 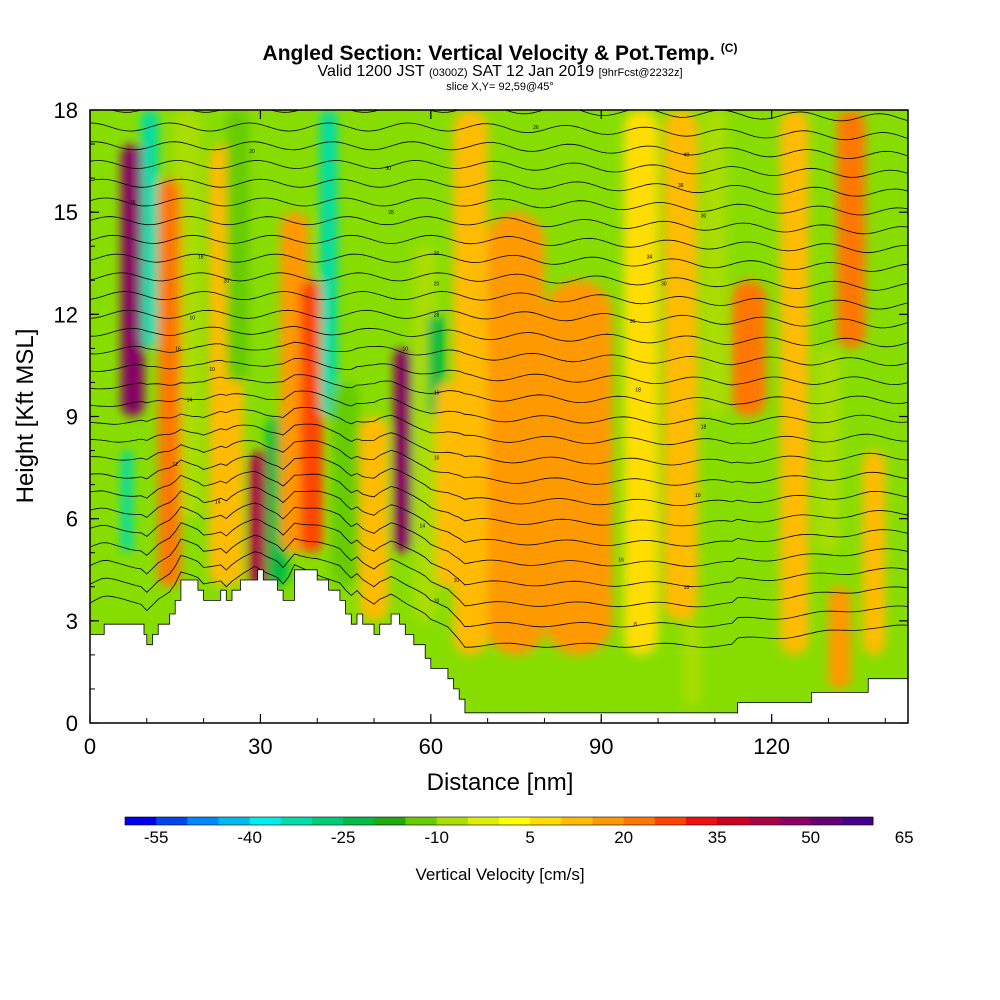 What do you see at coordinates (72, 723) in the screenshot?
I see `y-tick-label-0: 0` at bounding box center [72, 723].